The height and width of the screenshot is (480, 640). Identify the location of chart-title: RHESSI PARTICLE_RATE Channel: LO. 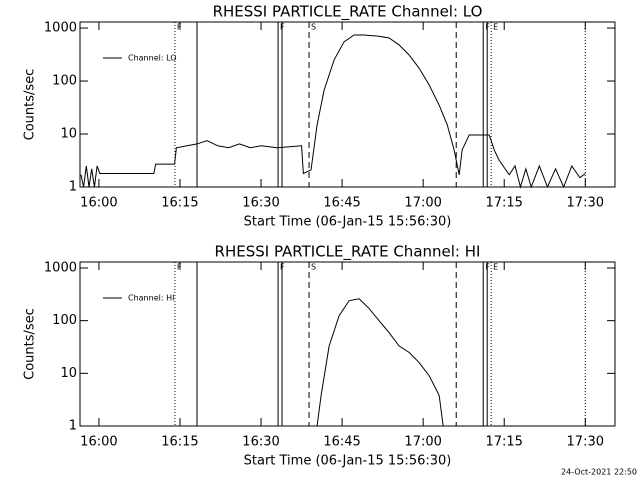
(348, 12).